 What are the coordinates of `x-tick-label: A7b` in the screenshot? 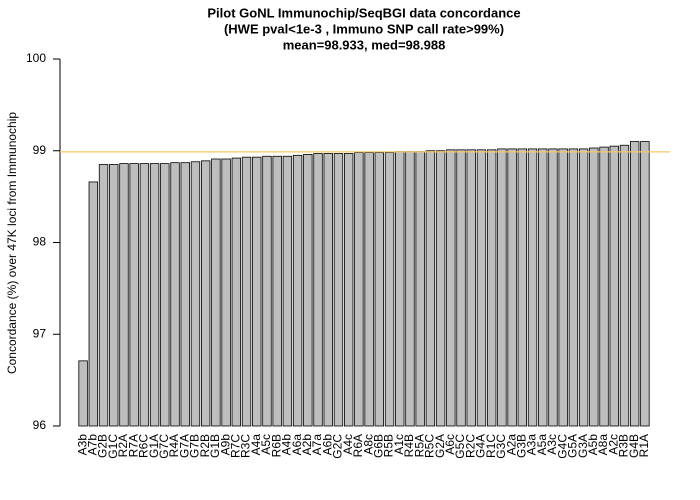 It's located at (92, 445).